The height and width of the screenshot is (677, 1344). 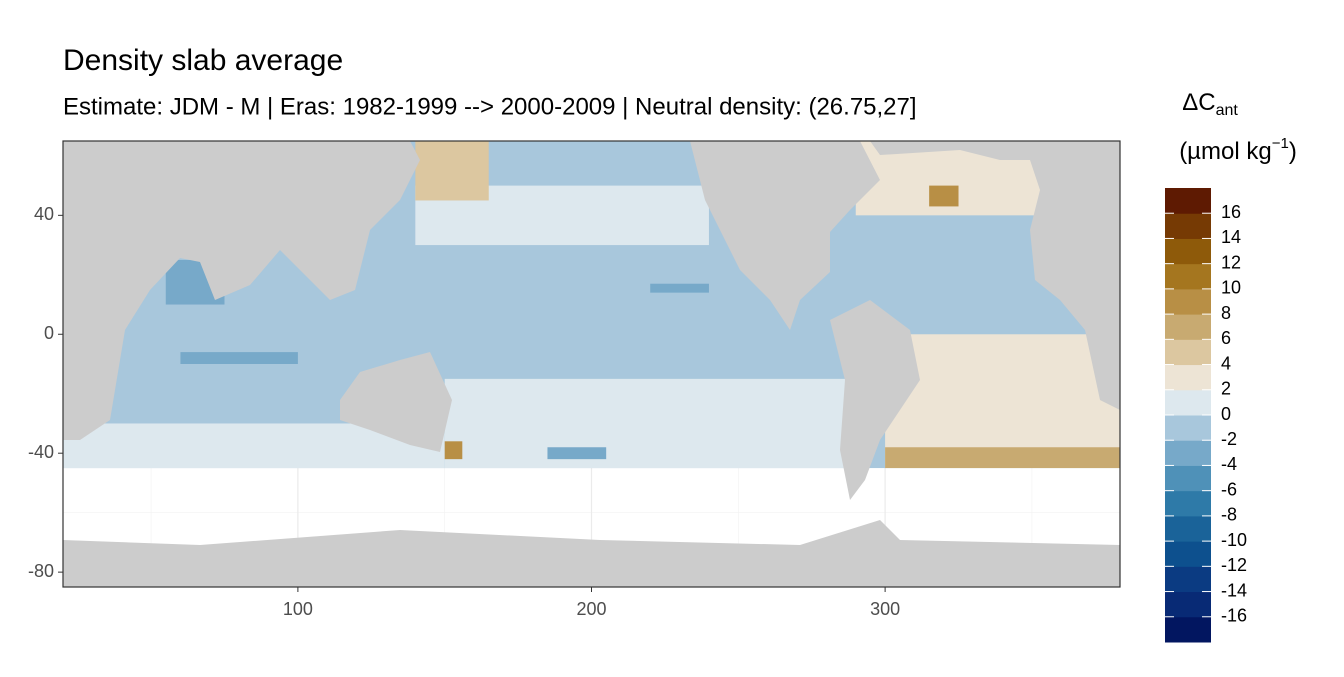 I want to click on y-tick-label: 40, so click(x=44, y=214).